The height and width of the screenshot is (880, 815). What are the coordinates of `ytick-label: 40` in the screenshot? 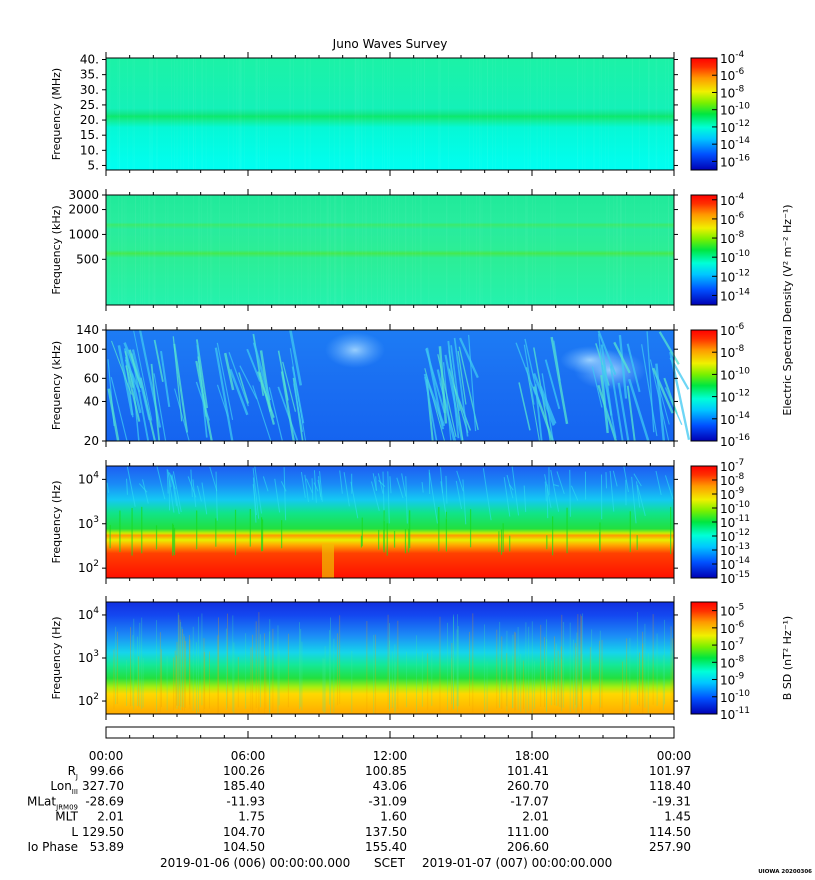 It's located at (91, 401).